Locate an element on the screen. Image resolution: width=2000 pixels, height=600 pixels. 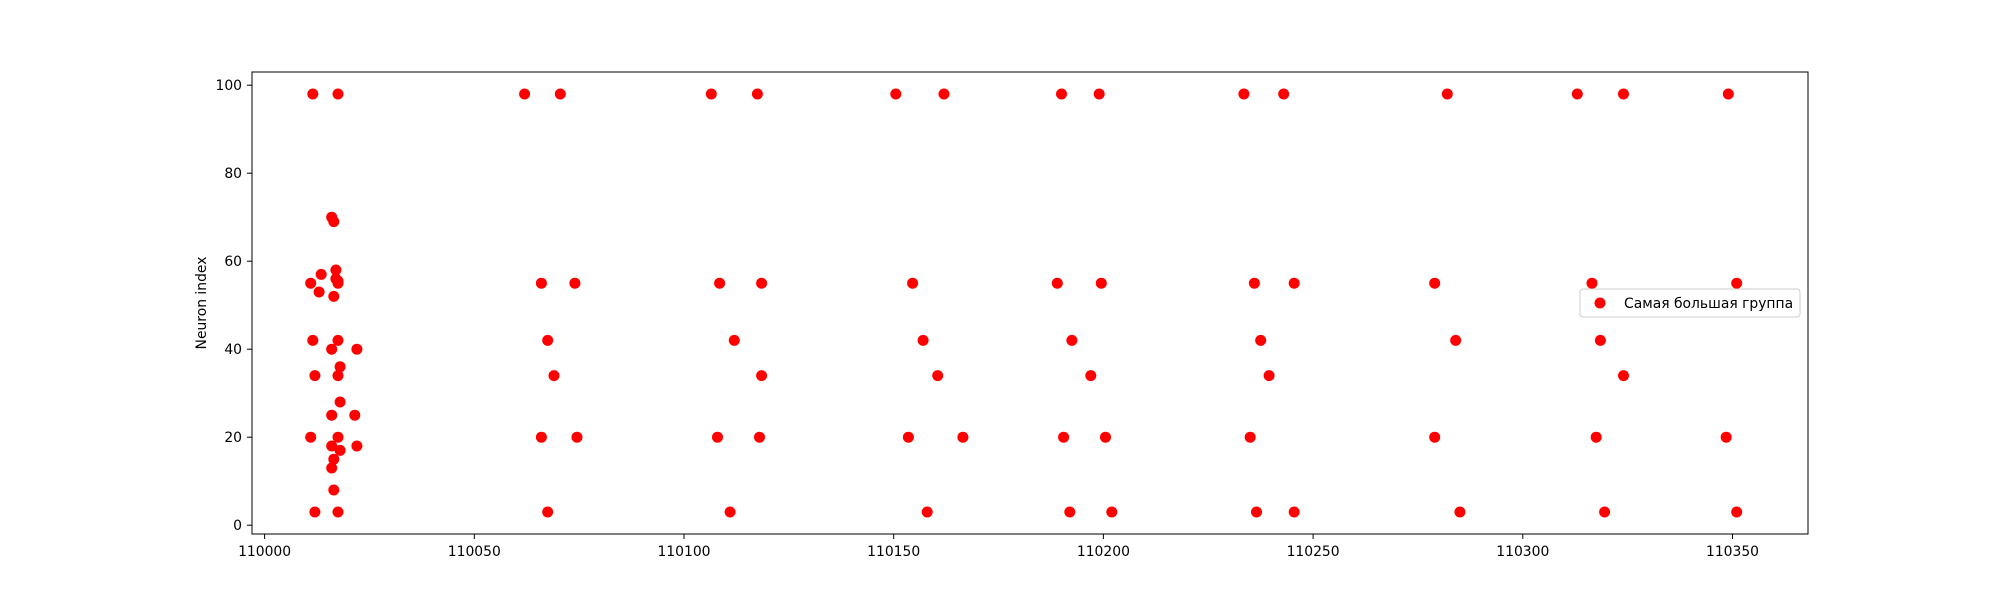
y-tick-label: 60 is located at coordinates (233, 262).